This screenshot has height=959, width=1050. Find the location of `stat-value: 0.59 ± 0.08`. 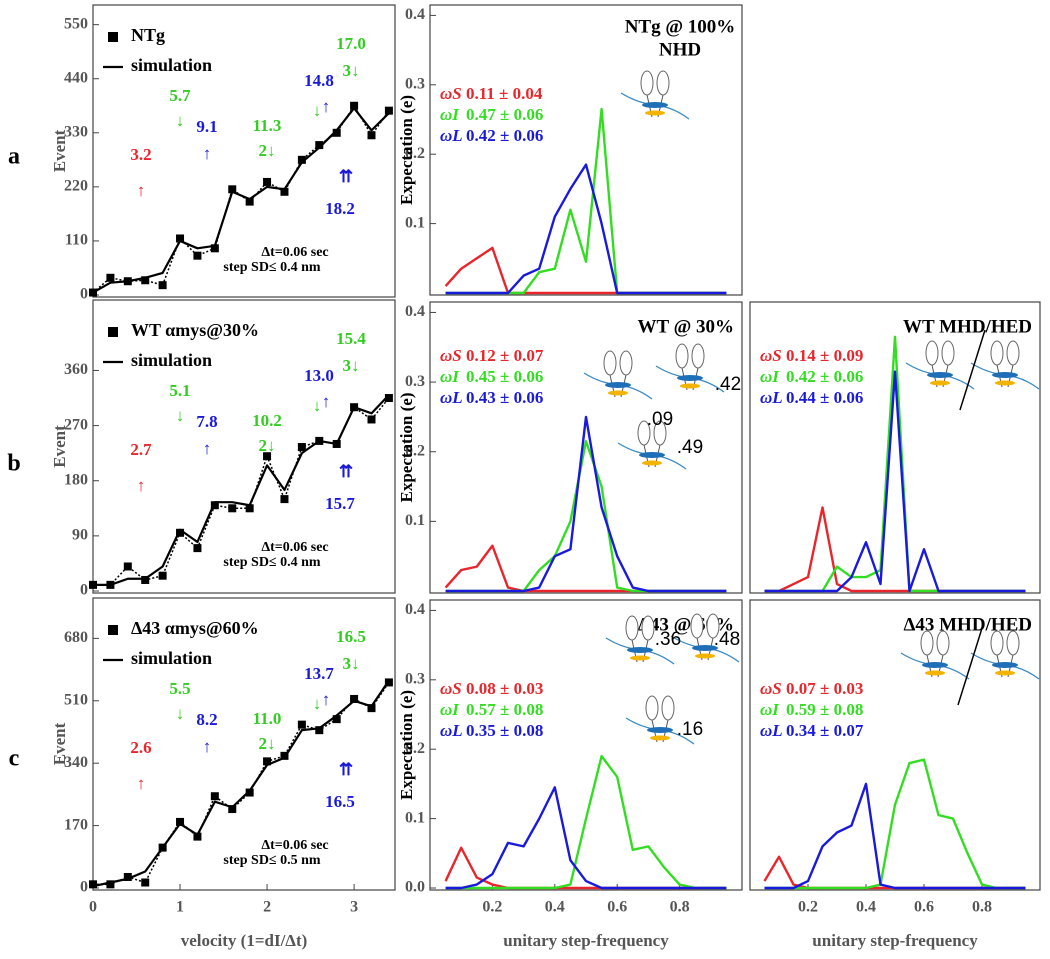

stat-value: 0.59 ± 0.08 is located at coordinates (824, 709).